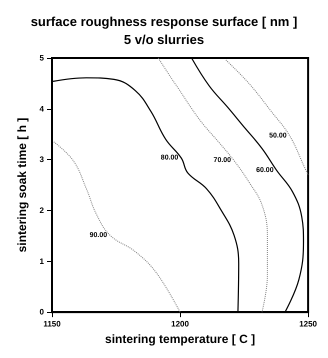  I want to click on x-axis-title: sintering temperature [ C ], so click(180, 339).